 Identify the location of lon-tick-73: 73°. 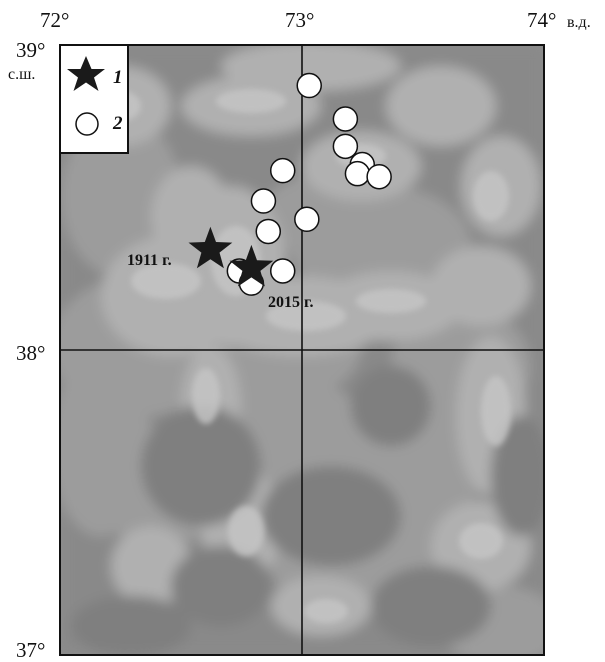
(300, 20).